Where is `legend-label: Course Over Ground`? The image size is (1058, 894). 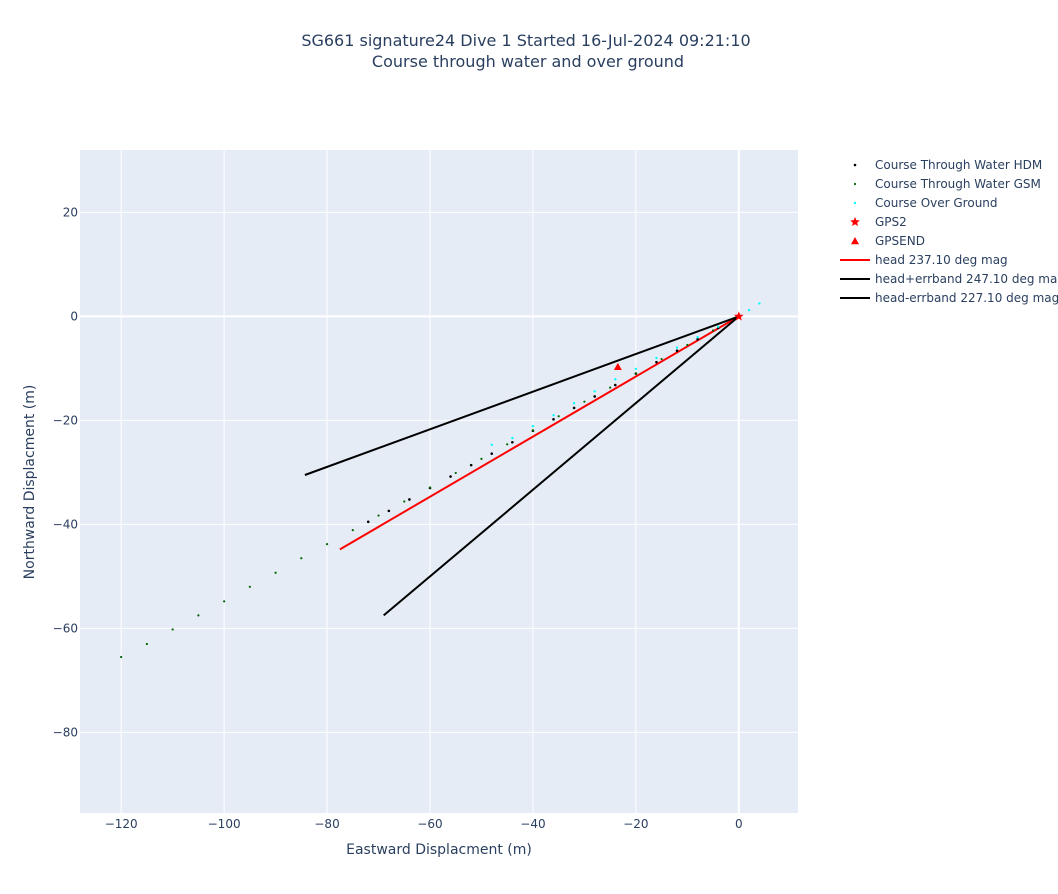 legend-label: Course Over Ground is located at coordinates (936, 203).